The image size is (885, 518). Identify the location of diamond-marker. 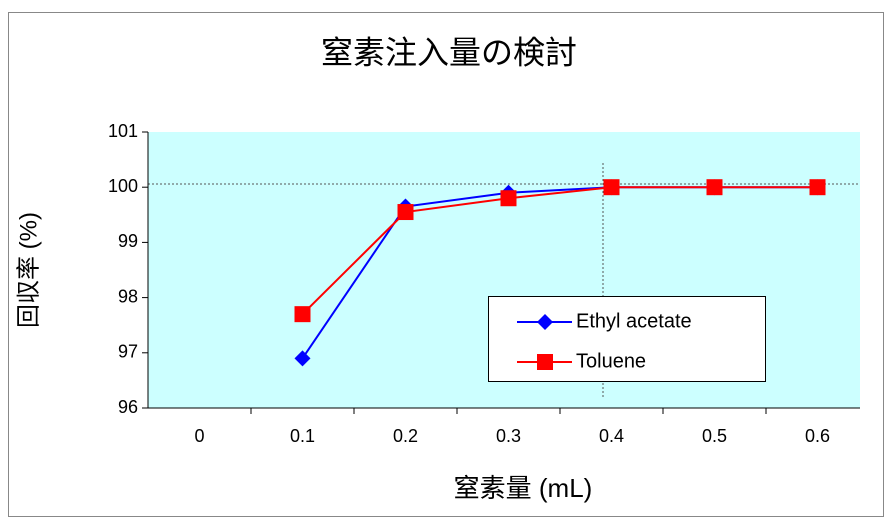
(302, 358).